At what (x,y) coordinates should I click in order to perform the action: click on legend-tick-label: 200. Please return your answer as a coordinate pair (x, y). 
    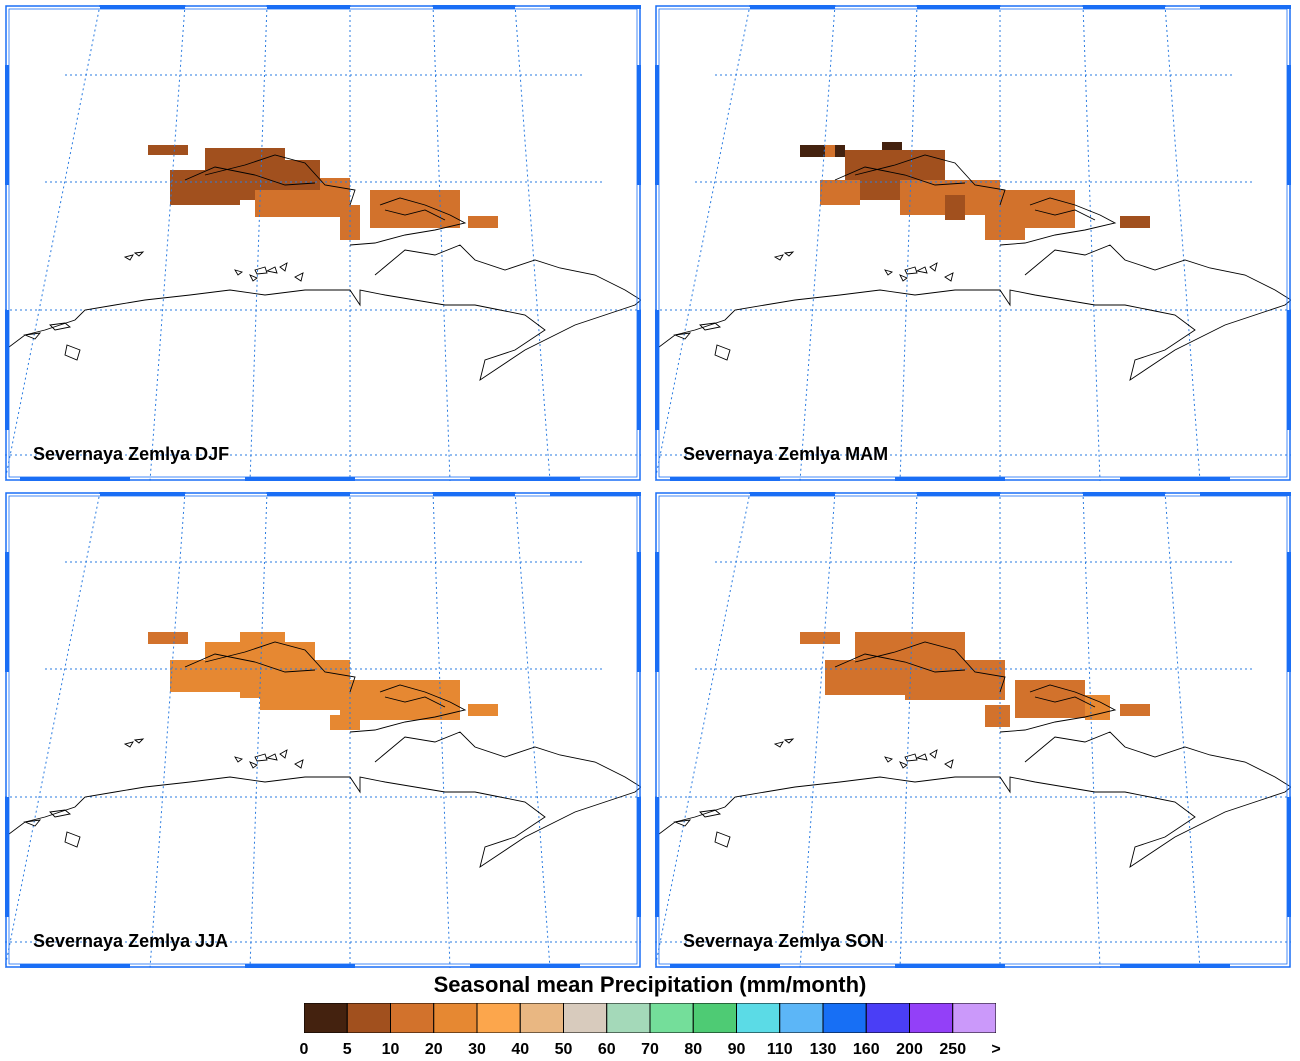
    Looking at the image, I should click on (909, 1049).